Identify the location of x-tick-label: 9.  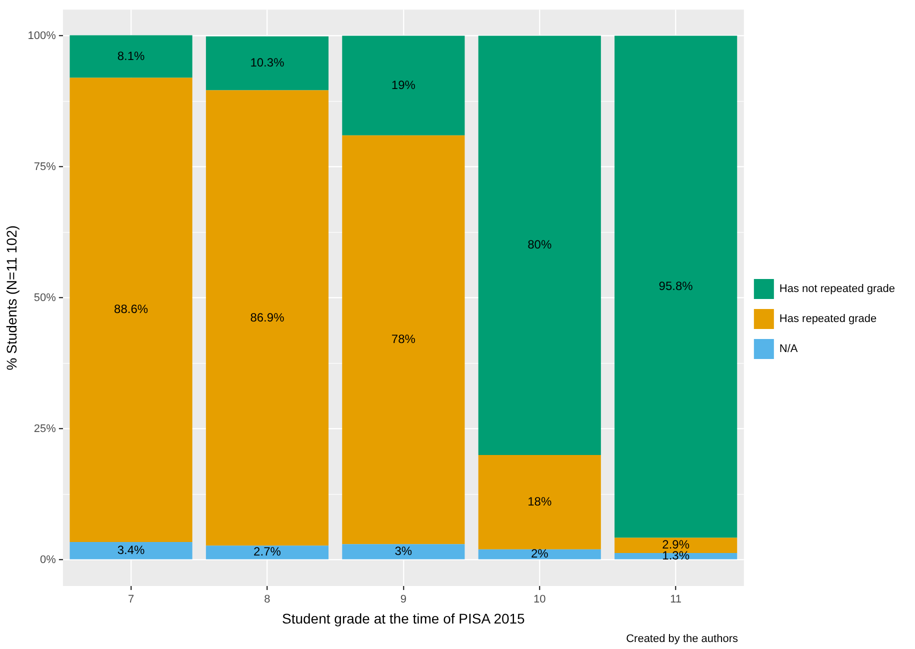
(403, 600).